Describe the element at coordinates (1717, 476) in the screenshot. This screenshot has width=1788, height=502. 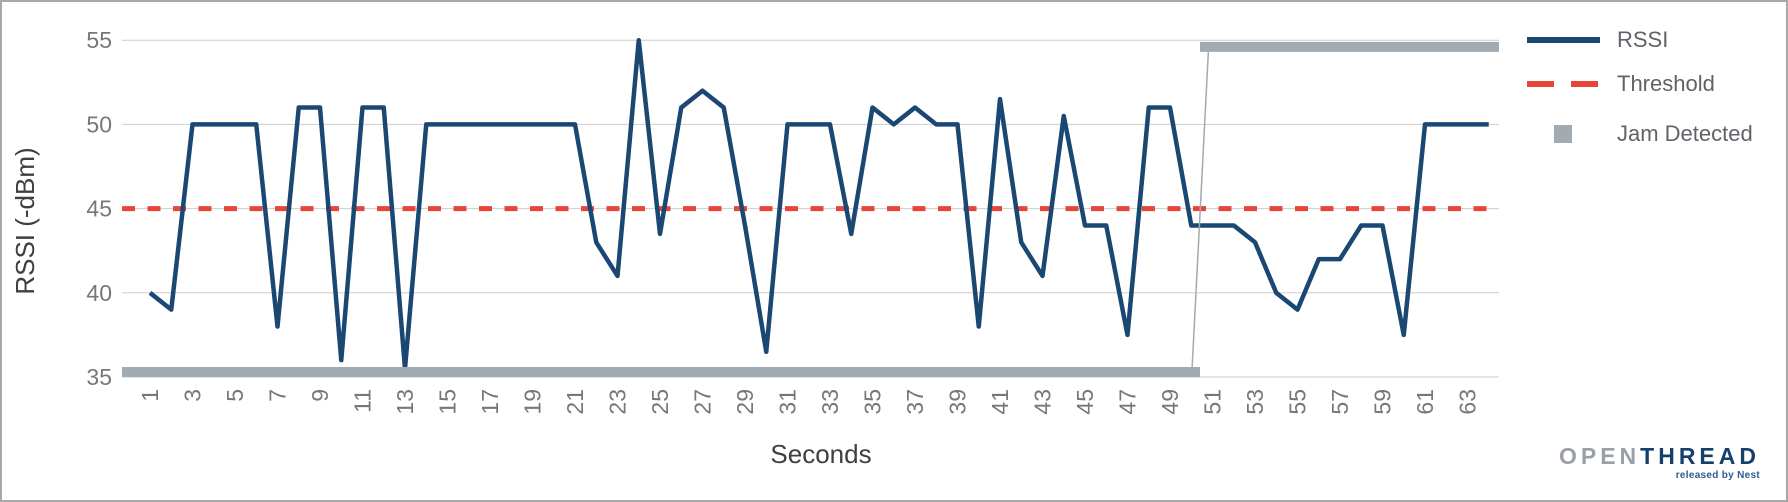
I see `logo-tagline: released by Nest` at that location.